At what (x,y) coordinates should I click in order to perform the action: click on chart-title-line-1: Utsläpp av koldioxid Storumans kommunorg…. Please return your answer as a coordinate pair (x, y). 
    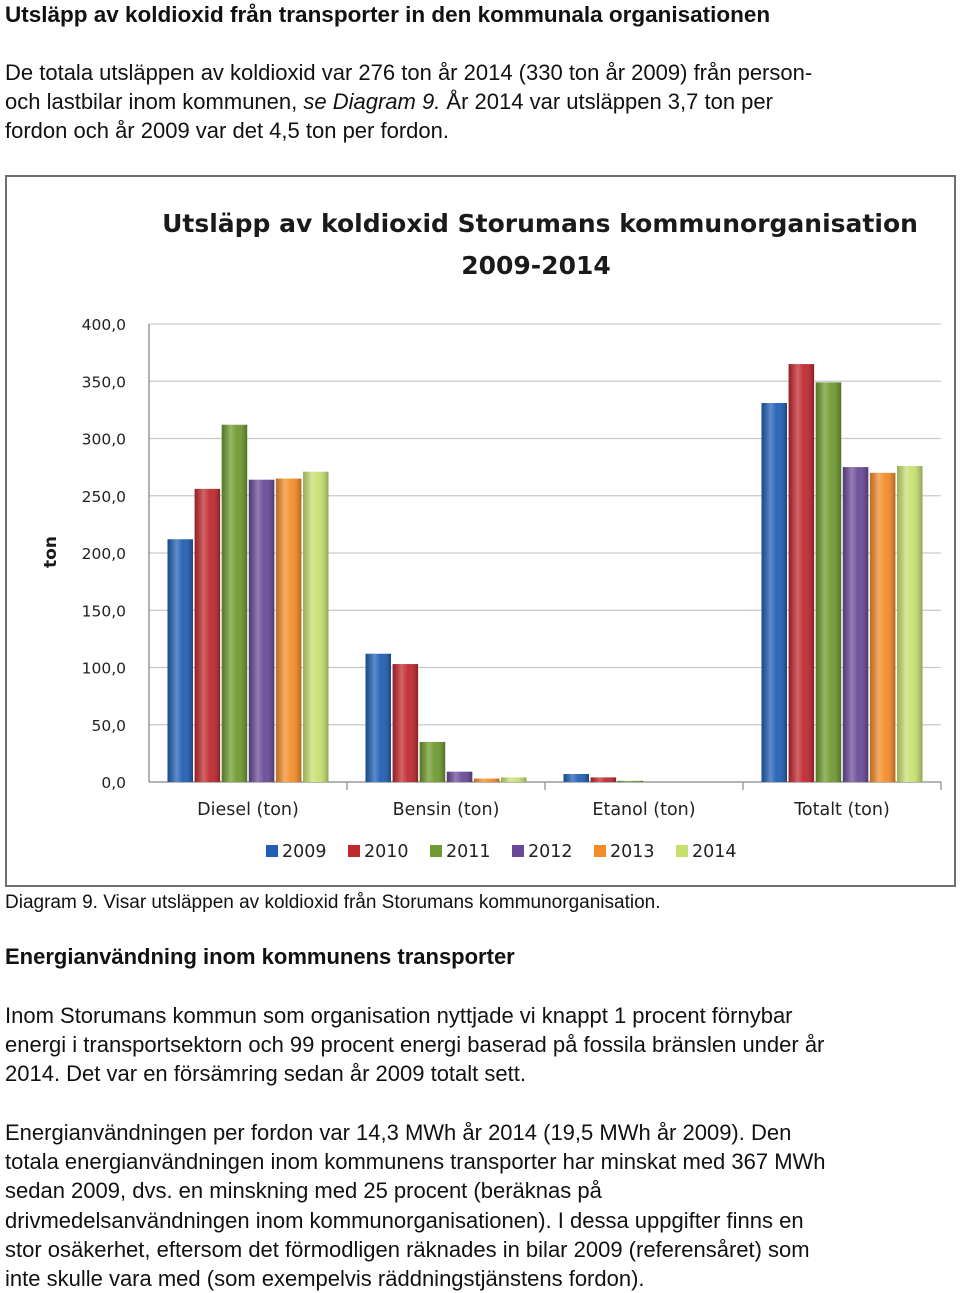
    Looking at the image, I should click on (540, 223).